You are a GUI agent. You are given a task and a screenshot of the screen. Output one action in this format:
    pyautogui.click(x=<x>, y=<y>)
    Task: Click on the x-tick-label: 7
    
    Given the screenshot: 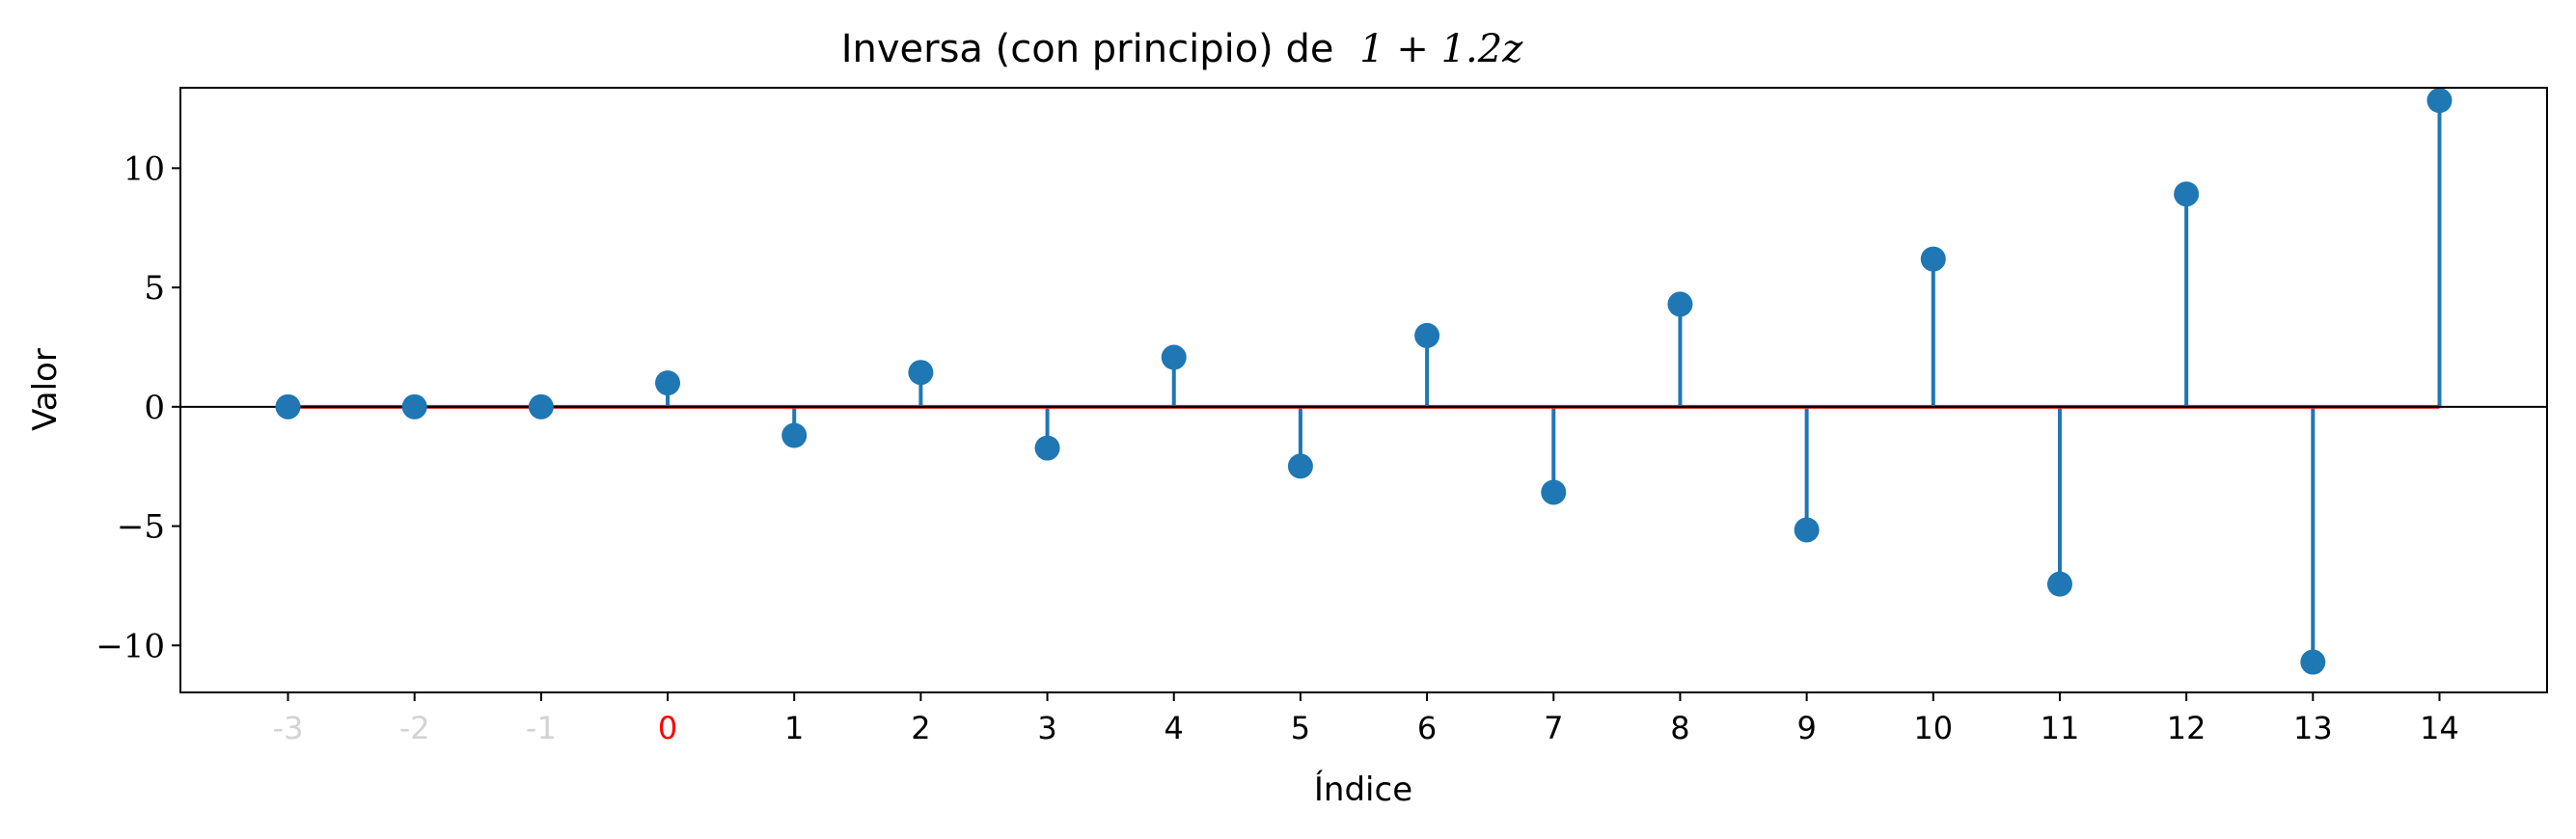 What is the action you would take?
    pyautogui.click(x=1554, y=728)
    